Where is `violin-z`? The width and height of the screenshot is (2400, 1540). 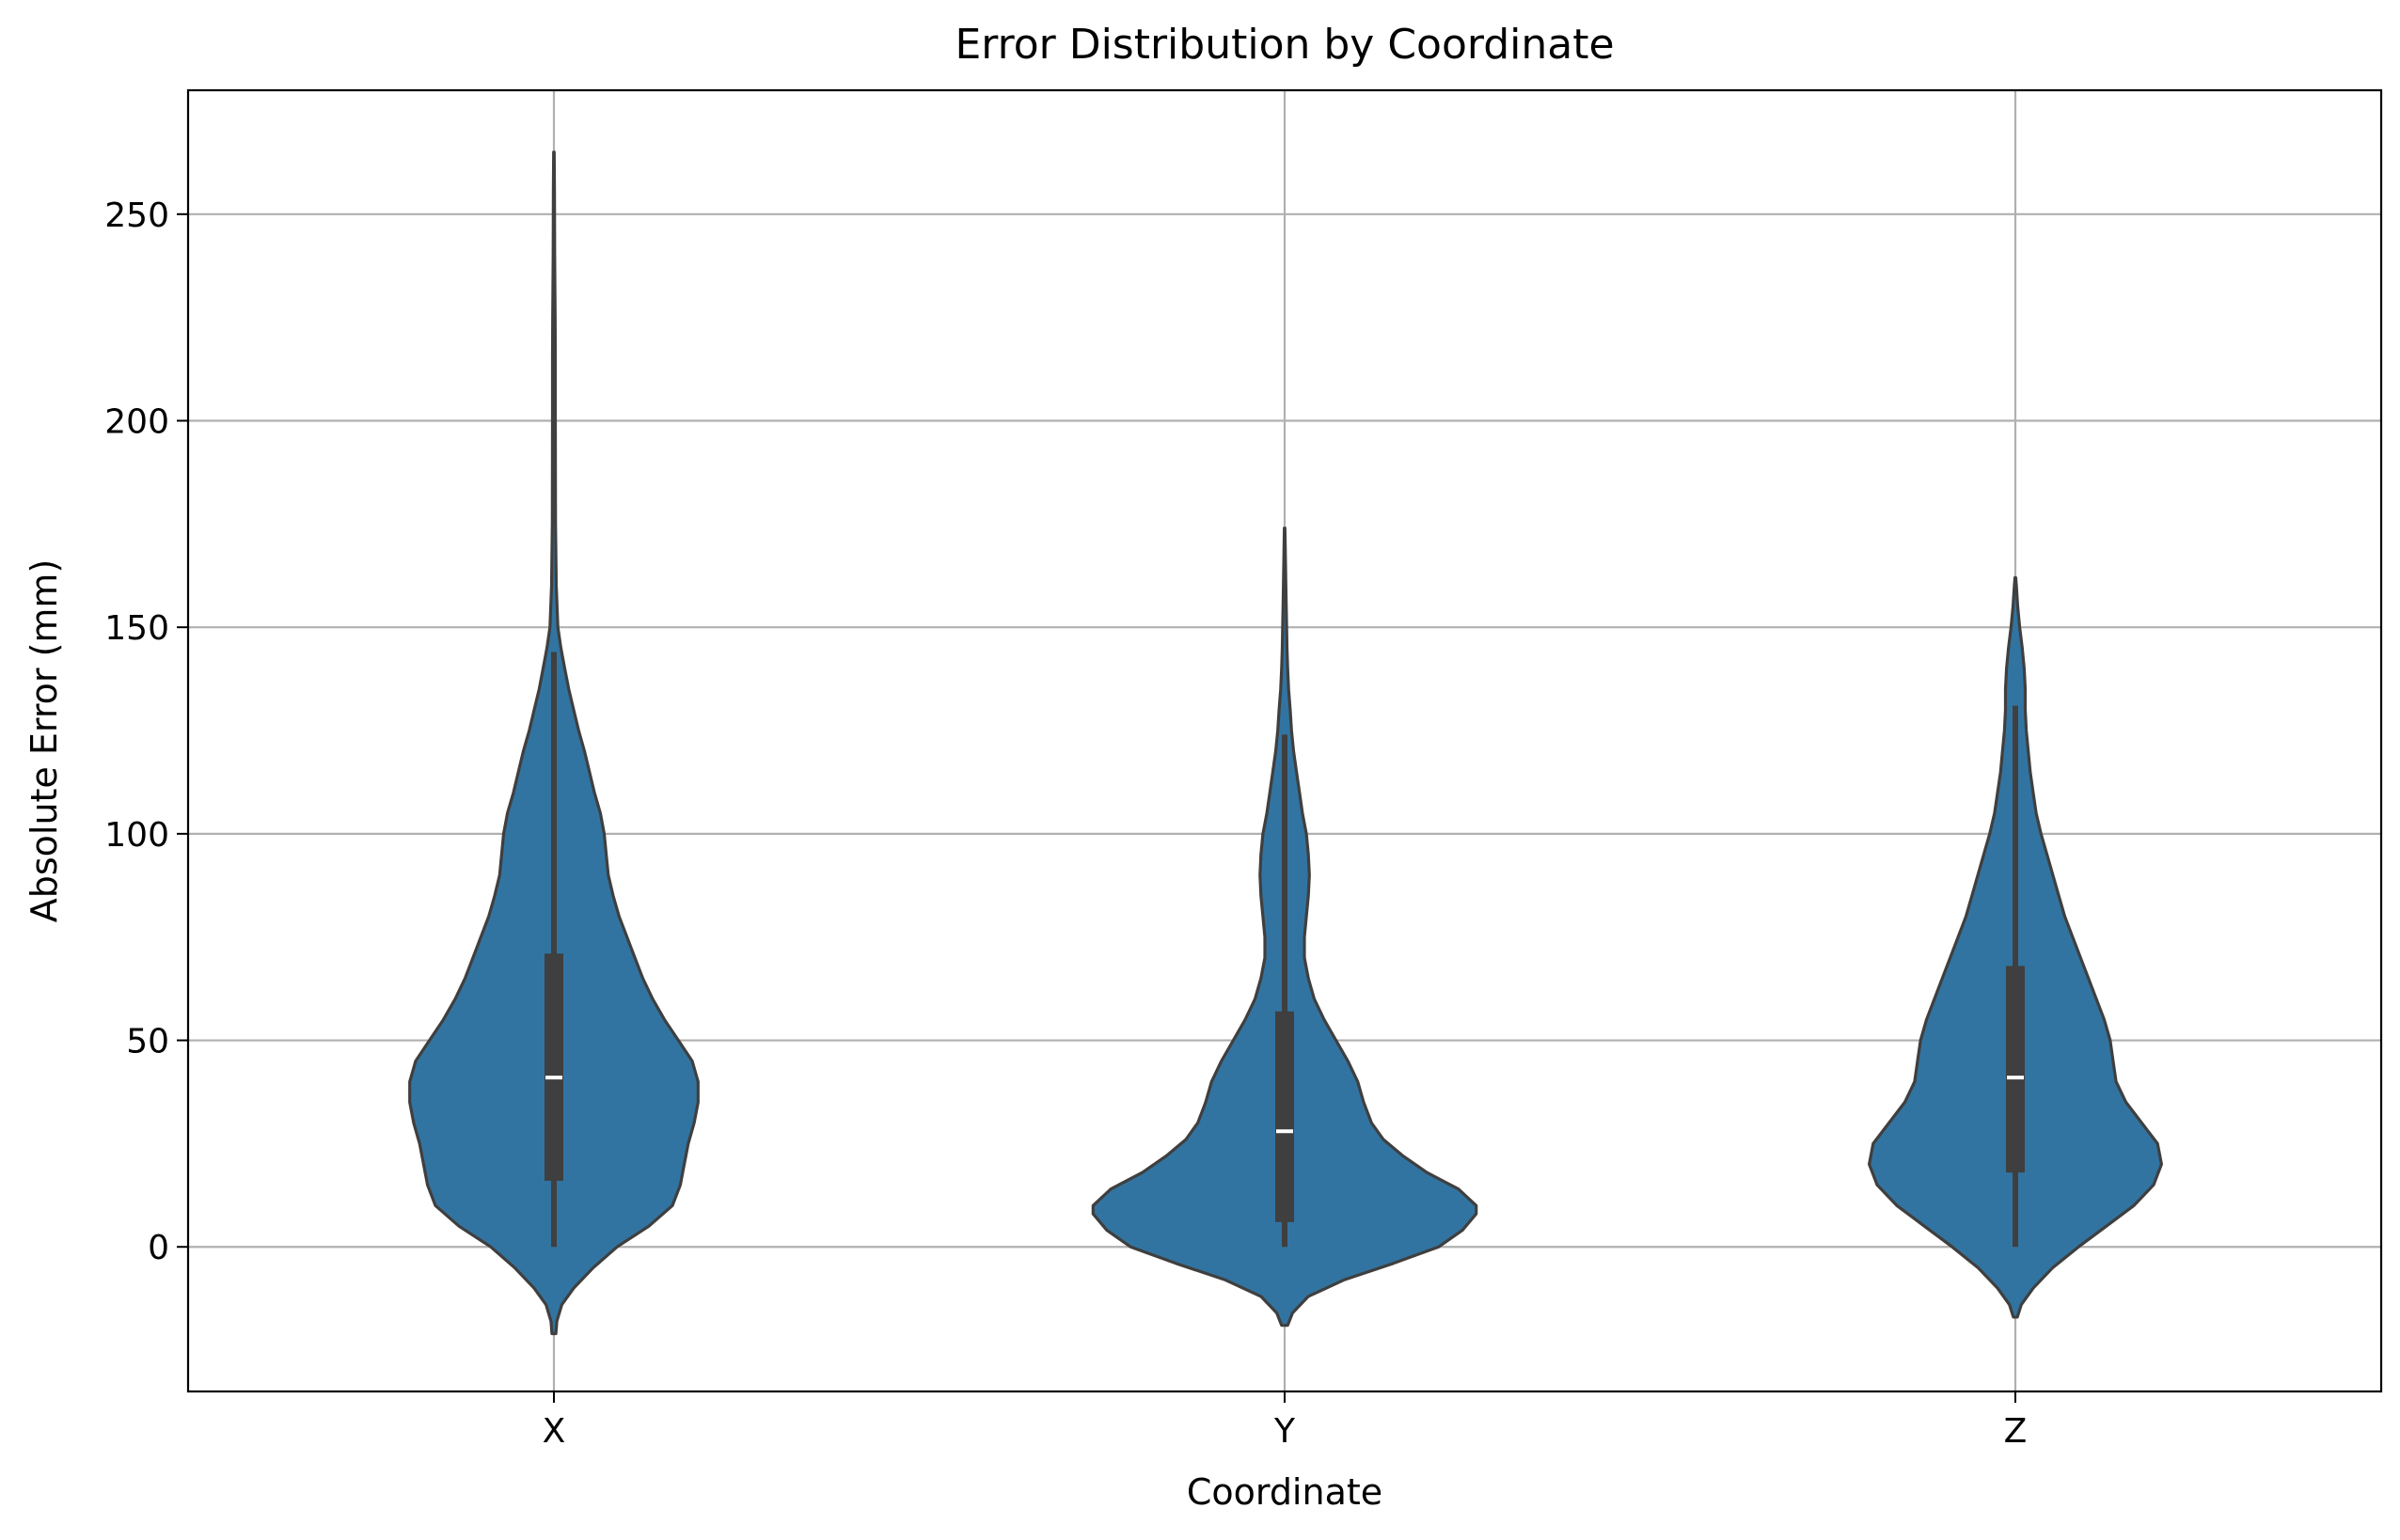
violin-z is located at coordinates (2015, 947).